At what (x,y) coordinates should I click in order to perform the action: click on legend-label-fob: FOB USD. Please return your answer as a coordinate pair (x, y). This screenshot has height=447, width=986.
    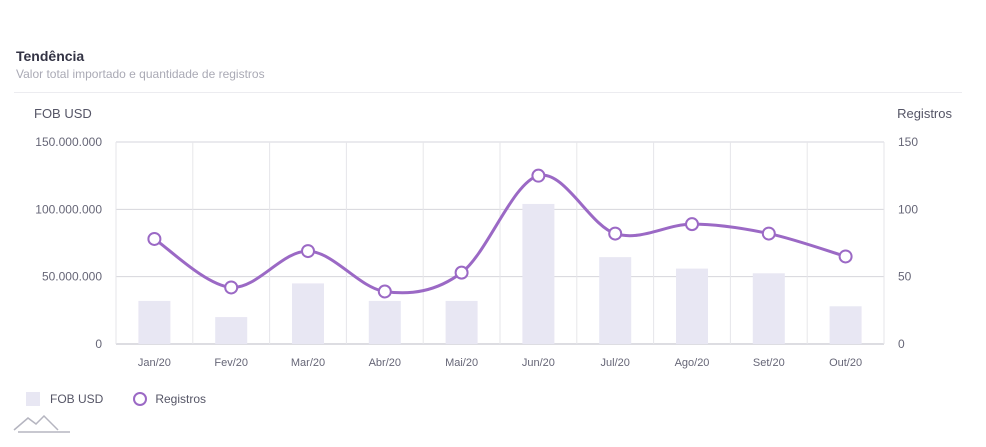
    Looking at the image, I should click on (77, 399).